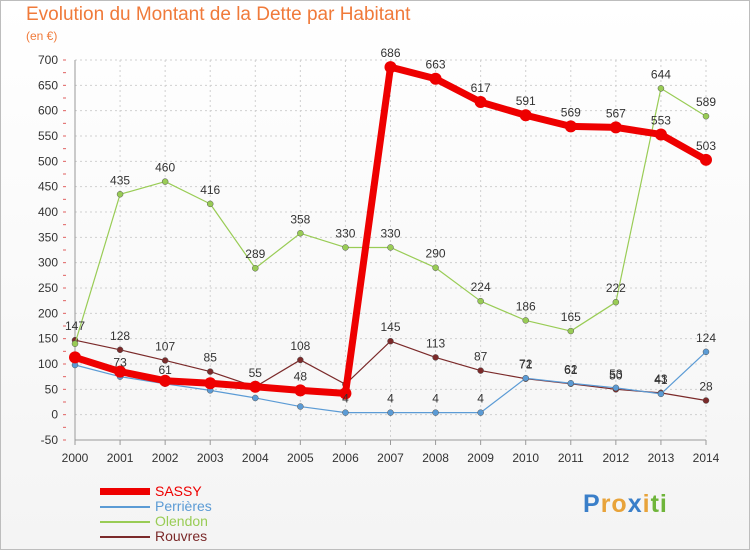 The width and height of the screenshot is (750, 550). What do you see at coordinates (526, 364) in the screenshot?
I see `data-label: 72` at bounding box center [526, 364].